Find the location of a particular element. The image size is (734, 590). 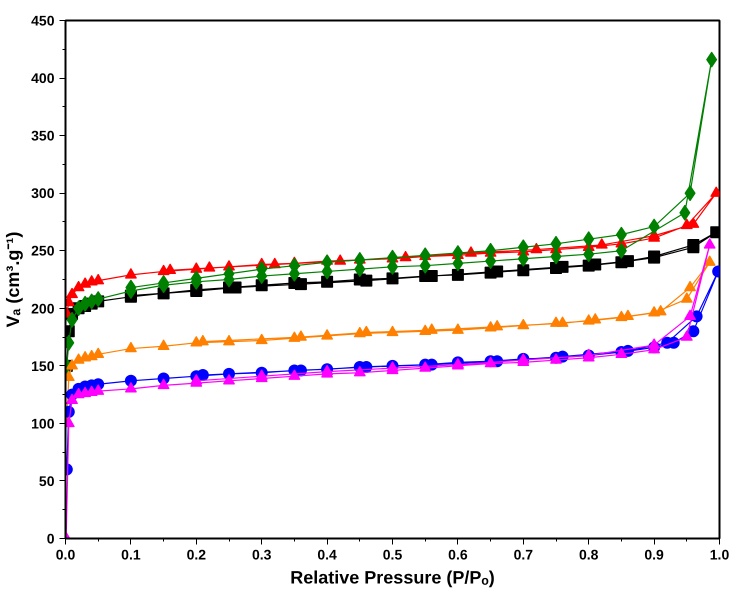

y-tick-label: 150 is located at coordinates (43, 366).